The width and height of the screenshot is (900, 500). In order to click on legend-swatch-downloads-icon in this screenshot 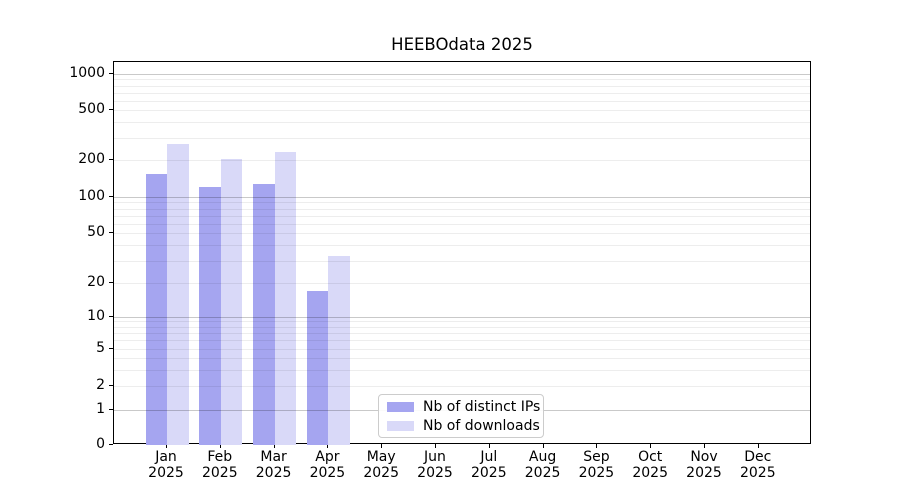, I will do `click(400, 425)`.